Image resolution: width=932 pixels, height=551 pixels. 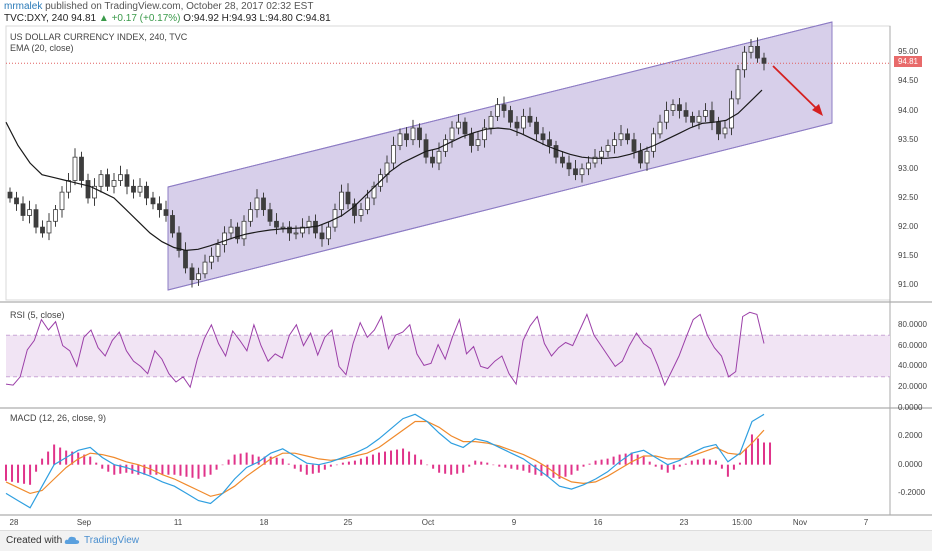 What do you see at coordinates (178, 522) in the screenshot?
I see `time-tick-label: 11` at bounding box center [178, 522].